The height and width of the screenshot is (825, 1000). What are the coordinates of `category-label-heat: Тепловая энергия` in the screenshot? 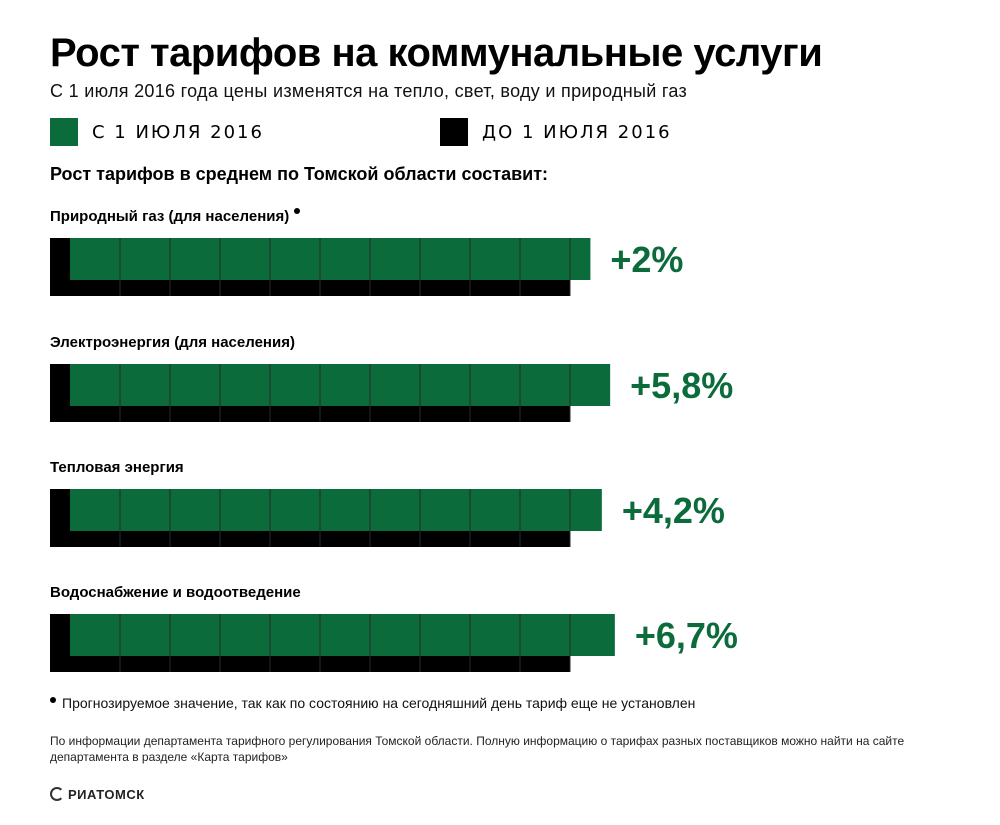 It's located at (117, 467).